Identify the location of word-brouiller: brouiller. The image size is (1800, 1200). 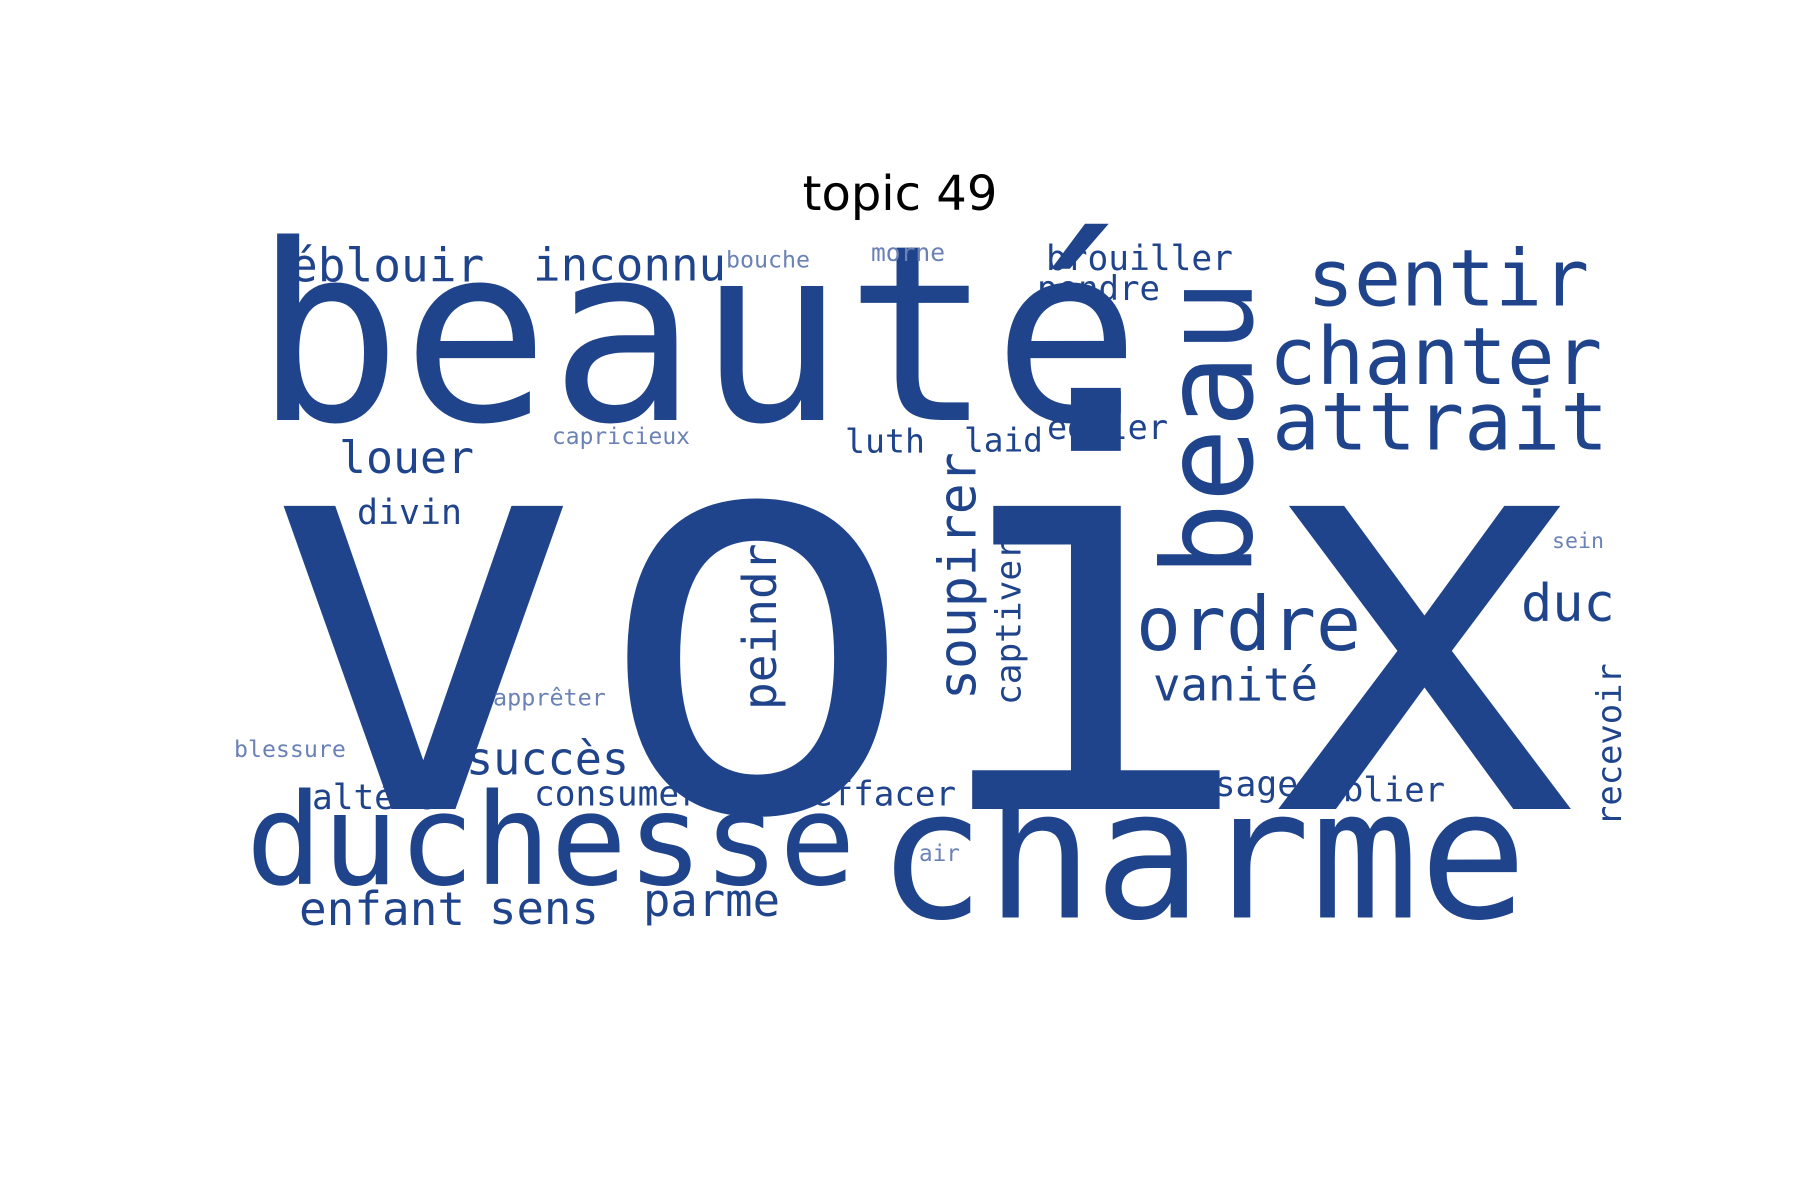
(1139, 259).